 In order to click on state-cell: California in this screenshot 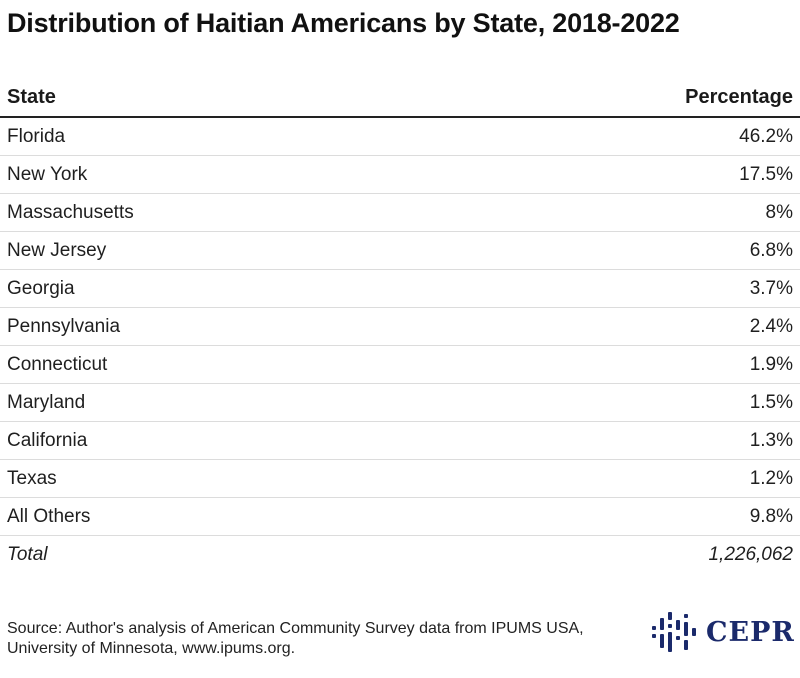, I will do `click(214, 440)`.